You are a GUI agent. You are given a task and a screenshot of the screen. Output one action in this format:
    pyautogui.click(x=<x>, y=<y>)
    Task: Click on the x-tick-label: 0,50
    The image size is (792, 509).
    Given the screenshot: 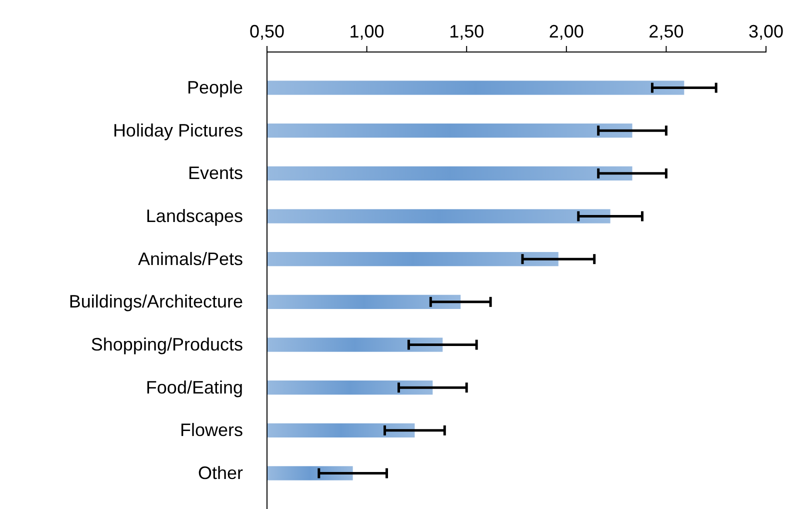 What is the action you would take?
    pyautogui.click(x=267, y=32)
    